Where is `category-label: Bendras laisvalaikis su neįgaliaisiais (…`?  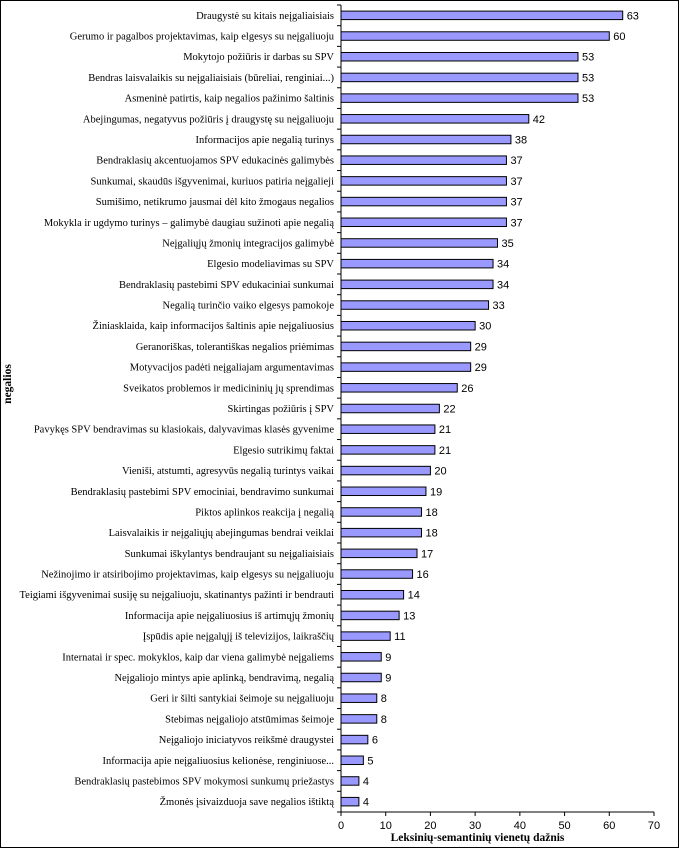 category-label: Bendras laisvalaikis su neįgaliaisiais (… is located at coordinates (211, 78).